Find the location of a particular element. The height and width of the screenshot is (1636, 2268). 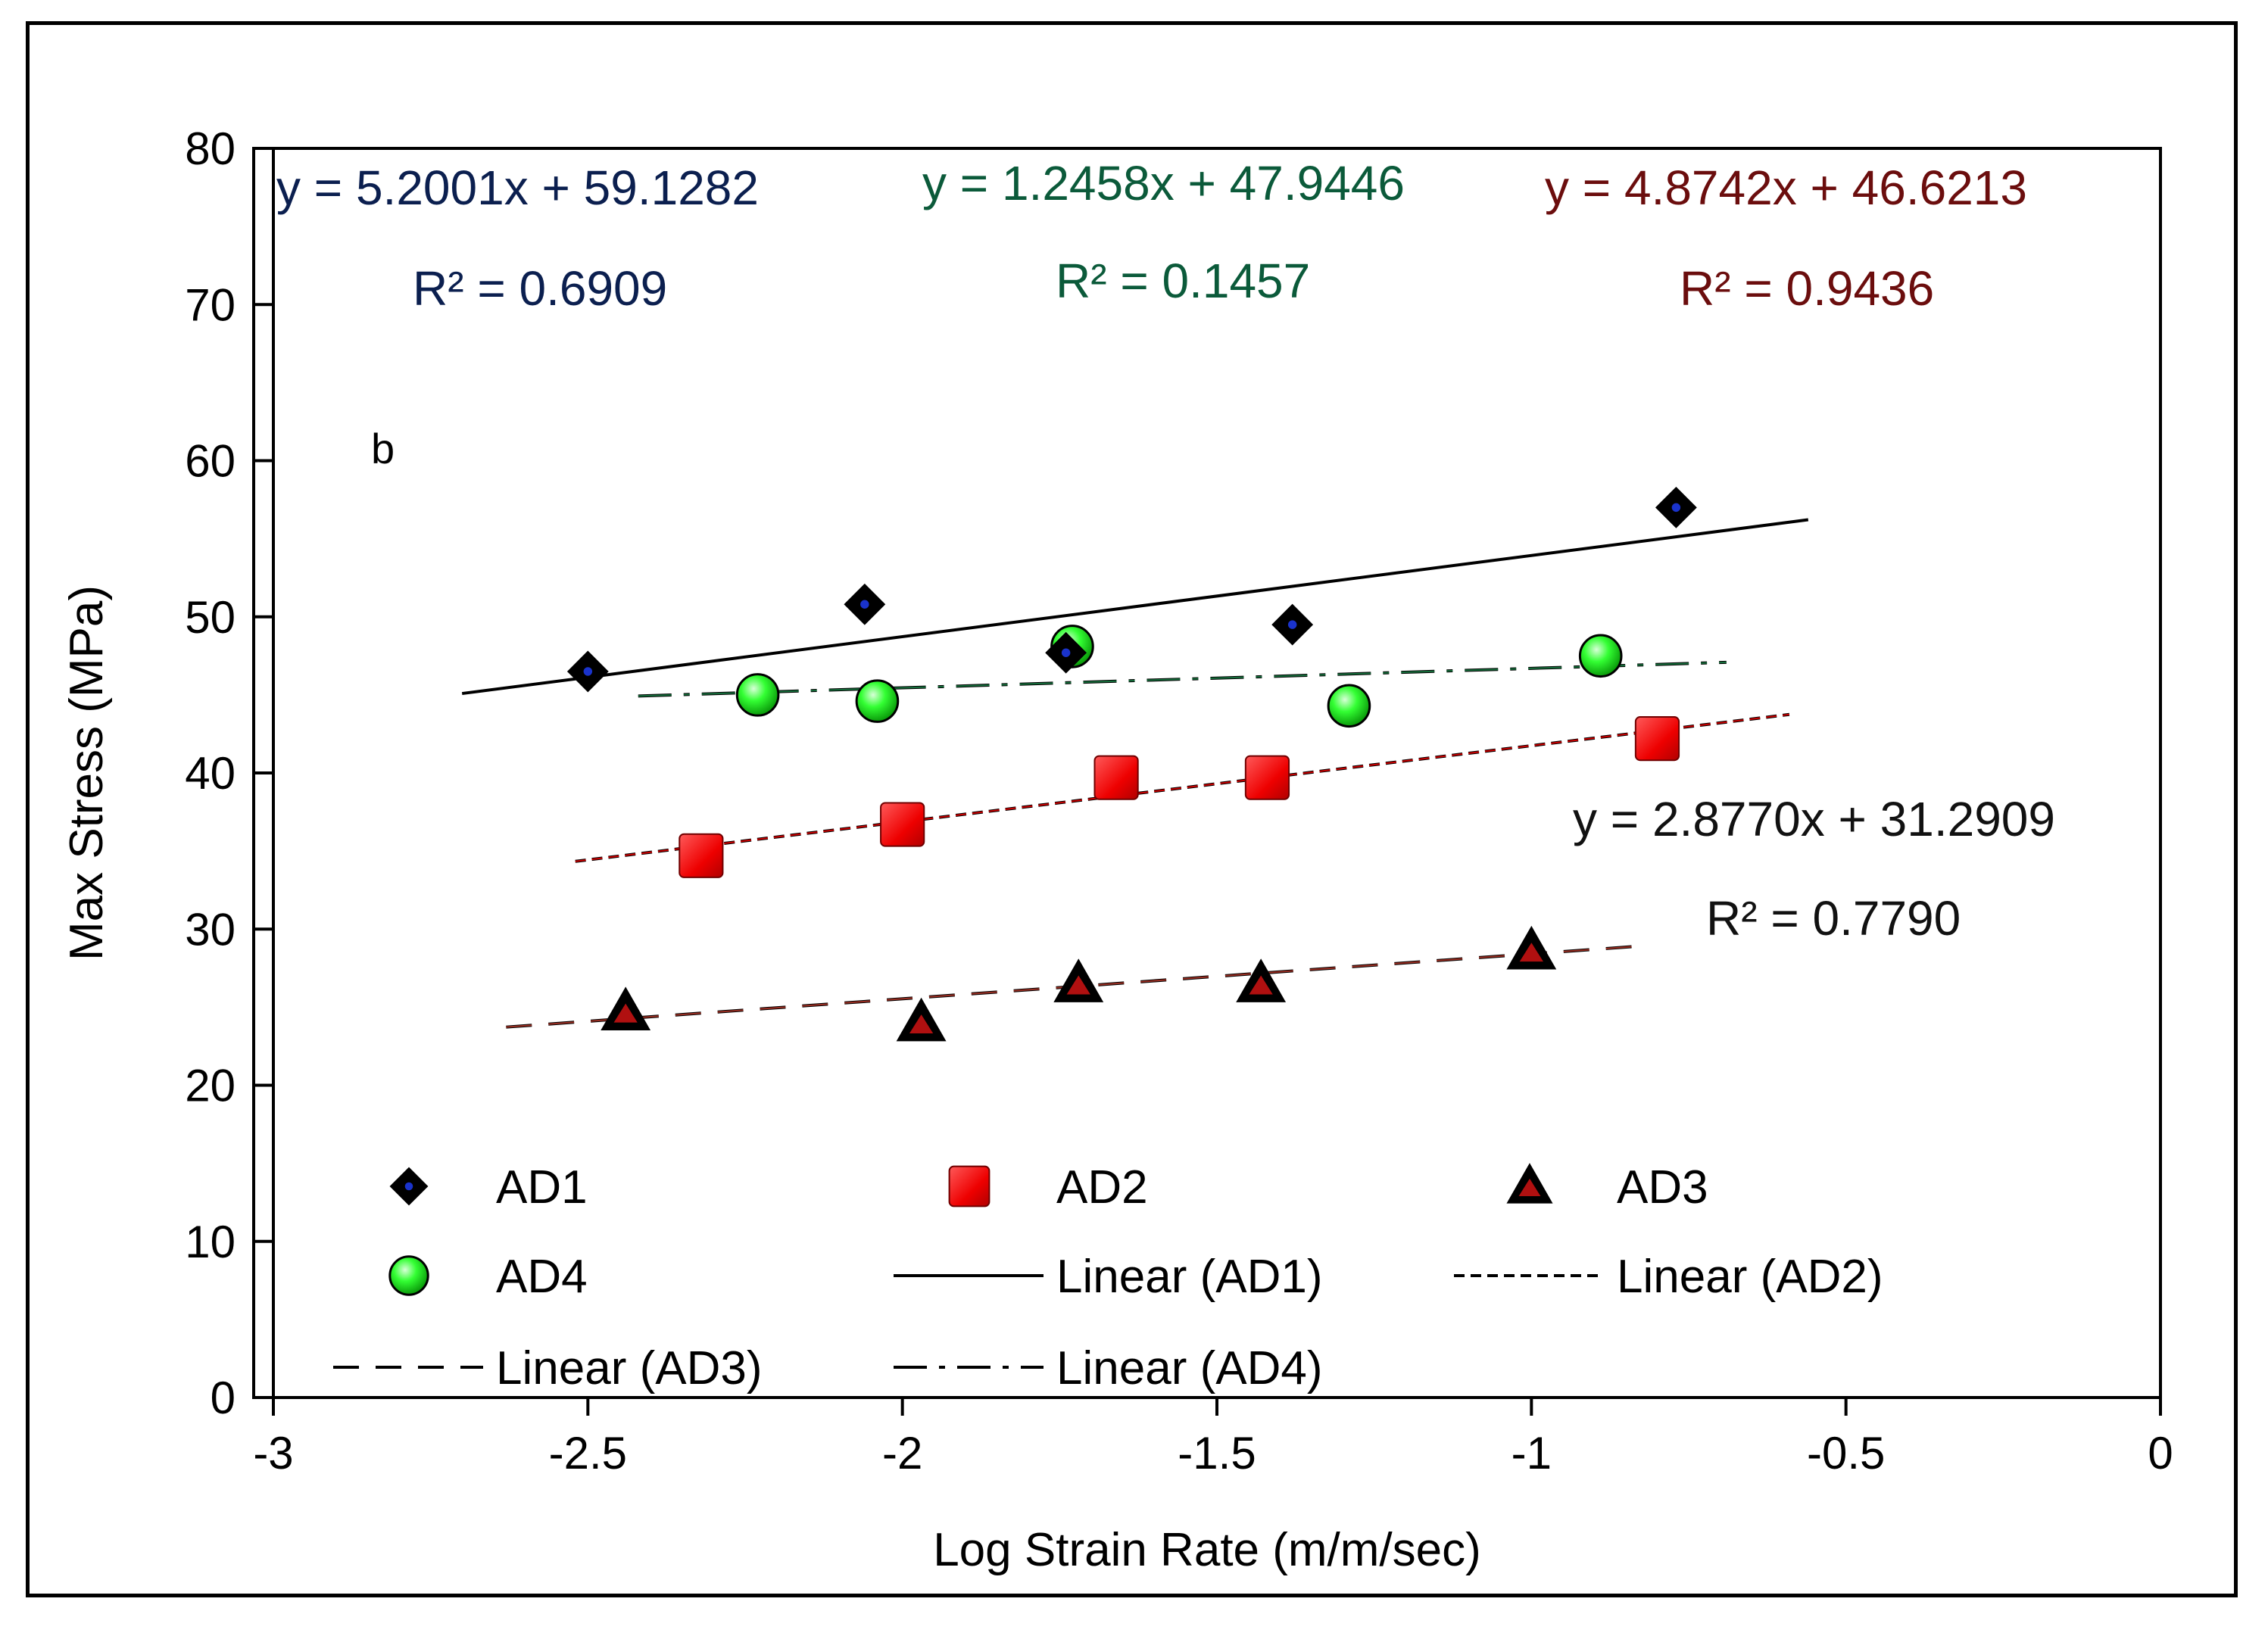

y-tick-label: 60 is located at coordinates (210, 461).